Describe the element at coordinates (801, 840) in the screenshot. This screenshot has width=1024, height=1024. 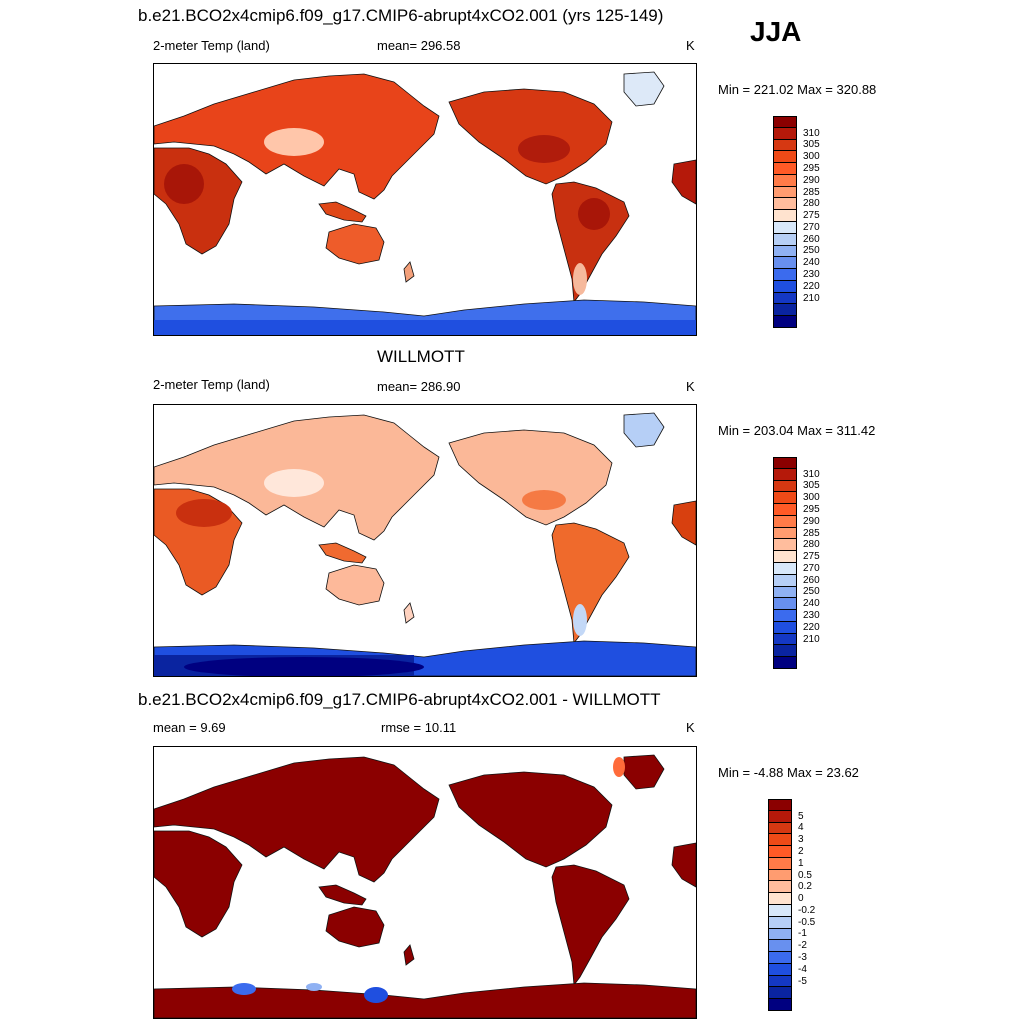
I see `colorbar-tick-label: 3` at that location.